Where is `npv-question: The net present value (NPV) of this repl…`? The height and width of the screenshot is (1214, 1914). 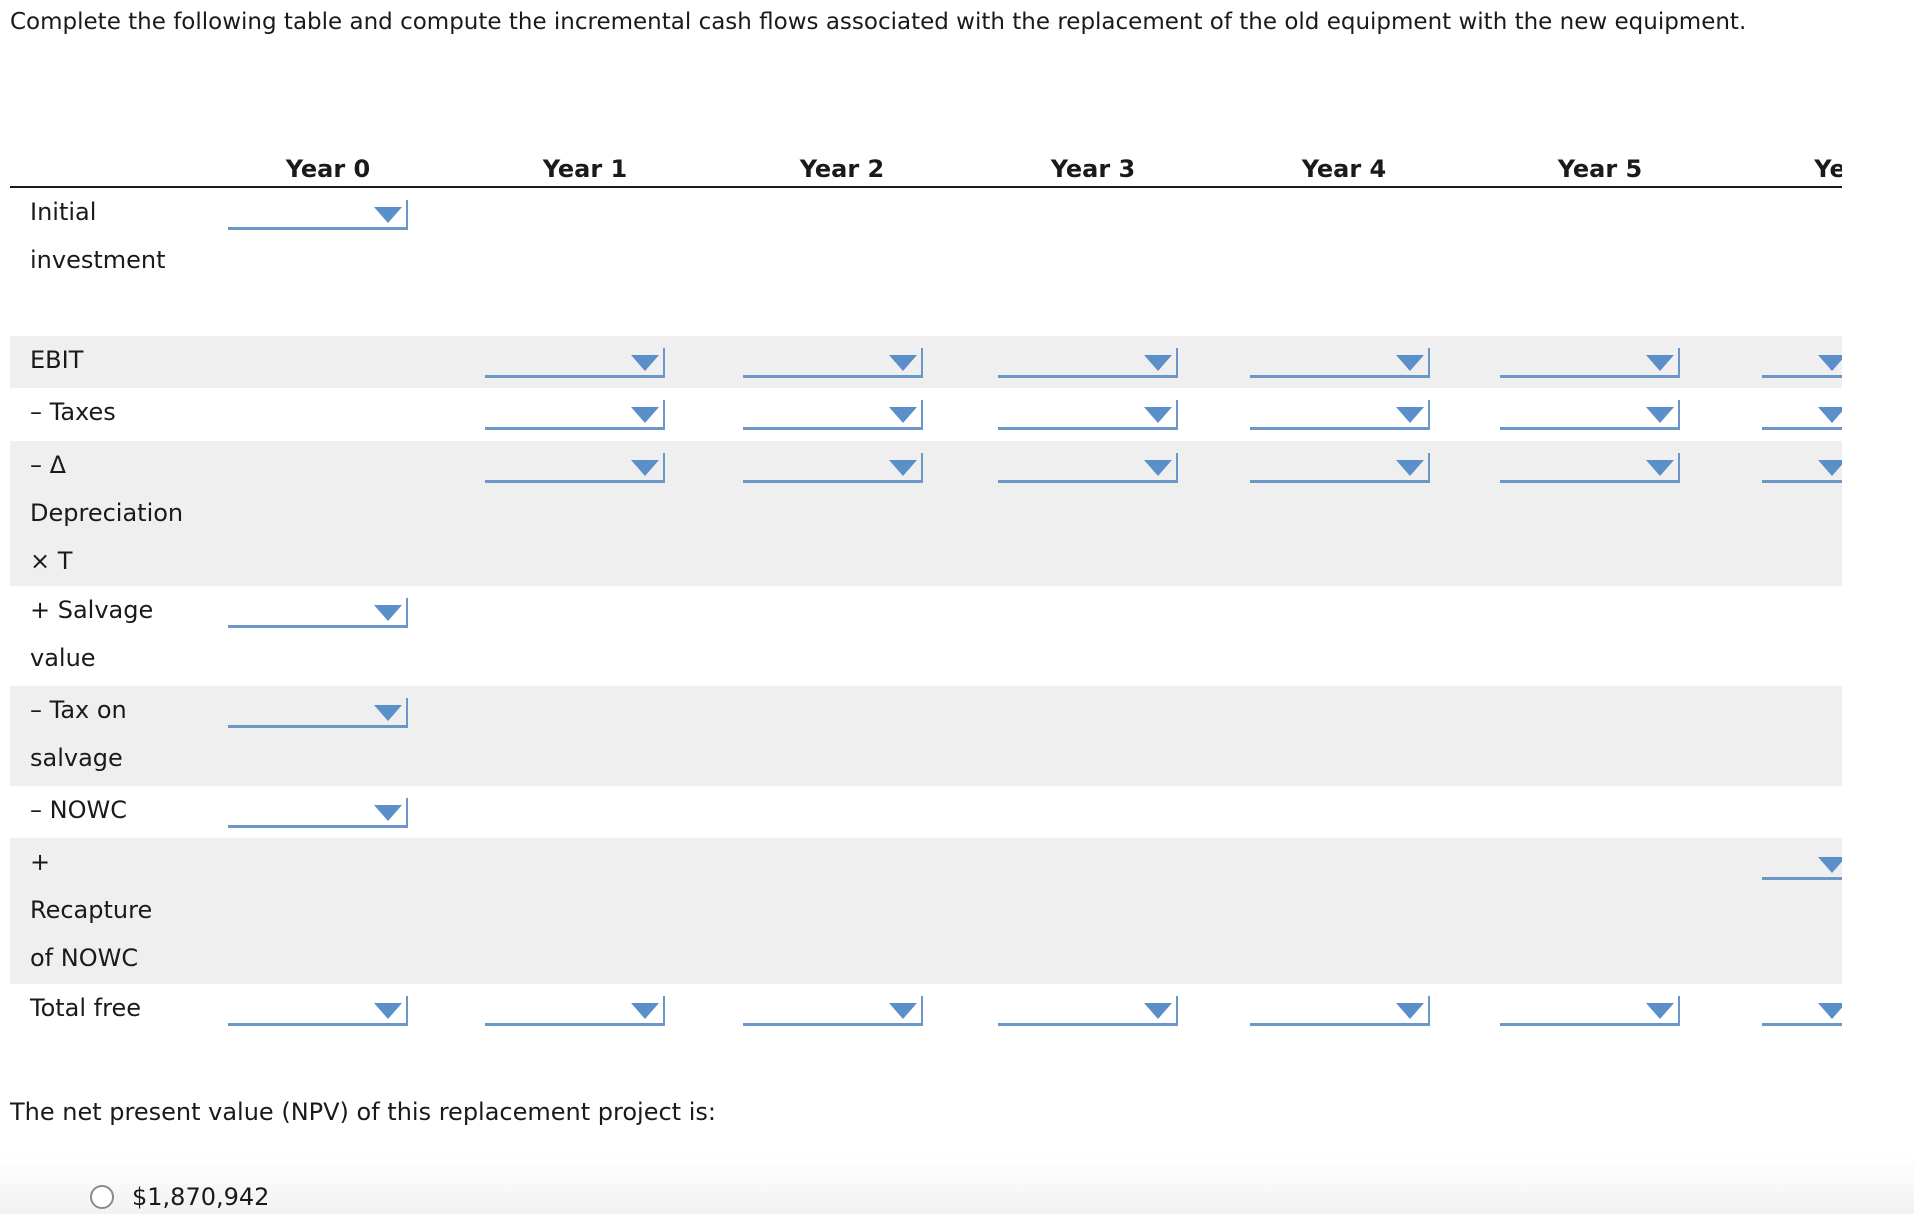 npv-question: The net present value (NPV) of this repl… is located at coordinates (363, 1112).